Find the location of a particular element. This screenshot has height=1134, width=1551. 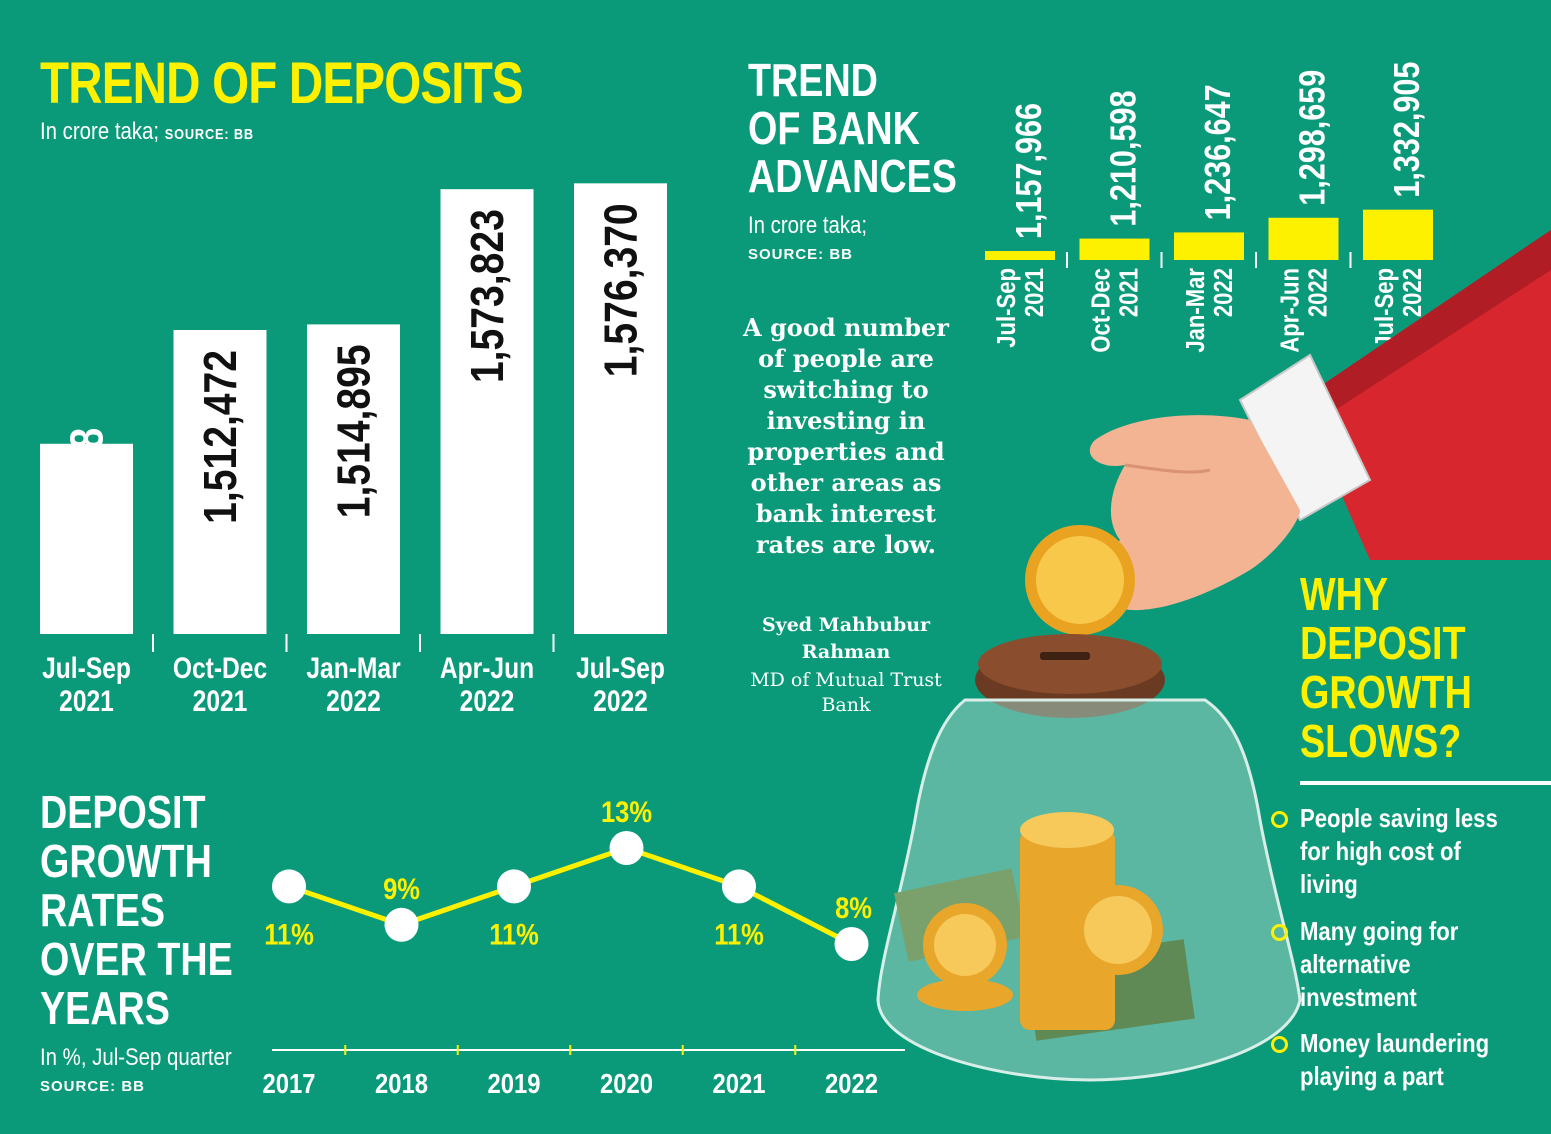

growth-source: SOURCE: BB is located at coordinates (93, 1086).